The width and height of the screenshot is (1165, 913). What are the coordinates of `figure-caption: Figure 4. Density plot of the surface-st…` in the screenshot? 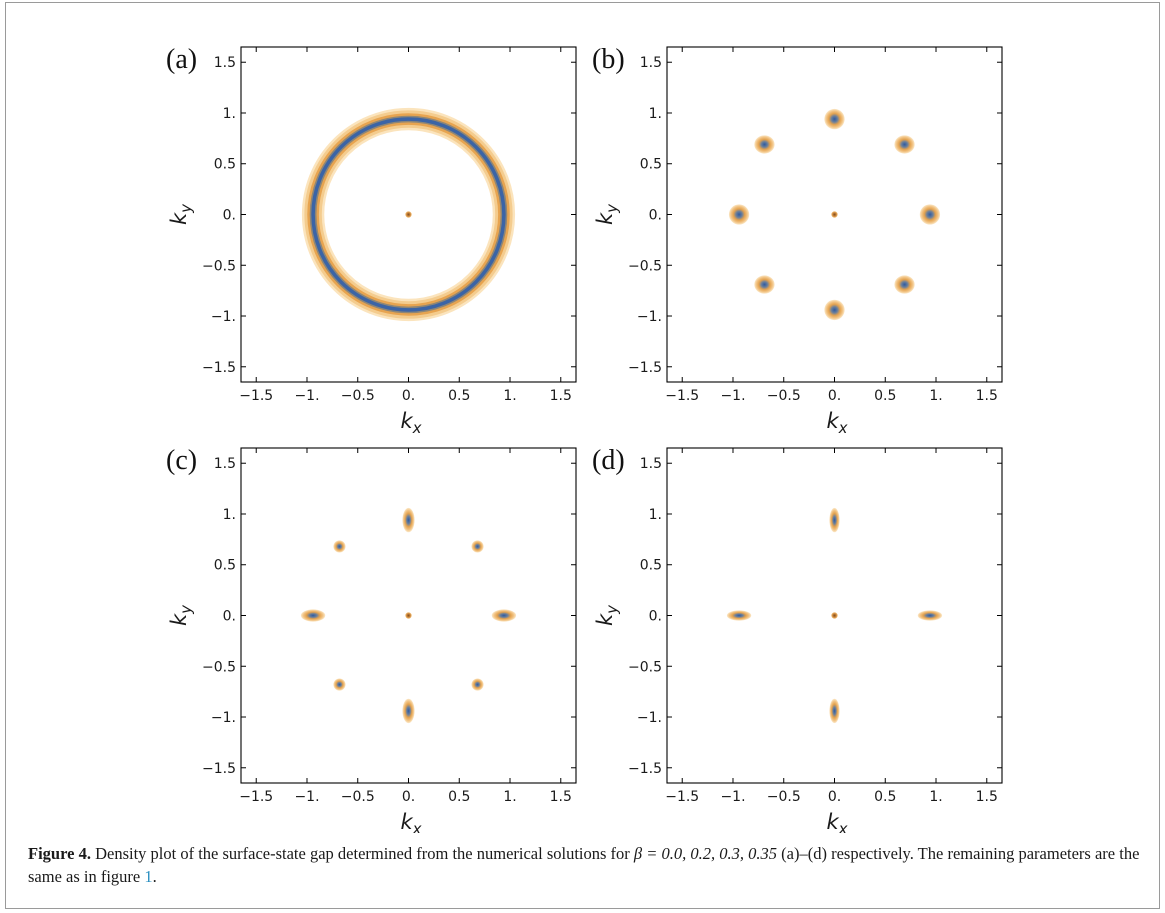 It's located at (588, 865).